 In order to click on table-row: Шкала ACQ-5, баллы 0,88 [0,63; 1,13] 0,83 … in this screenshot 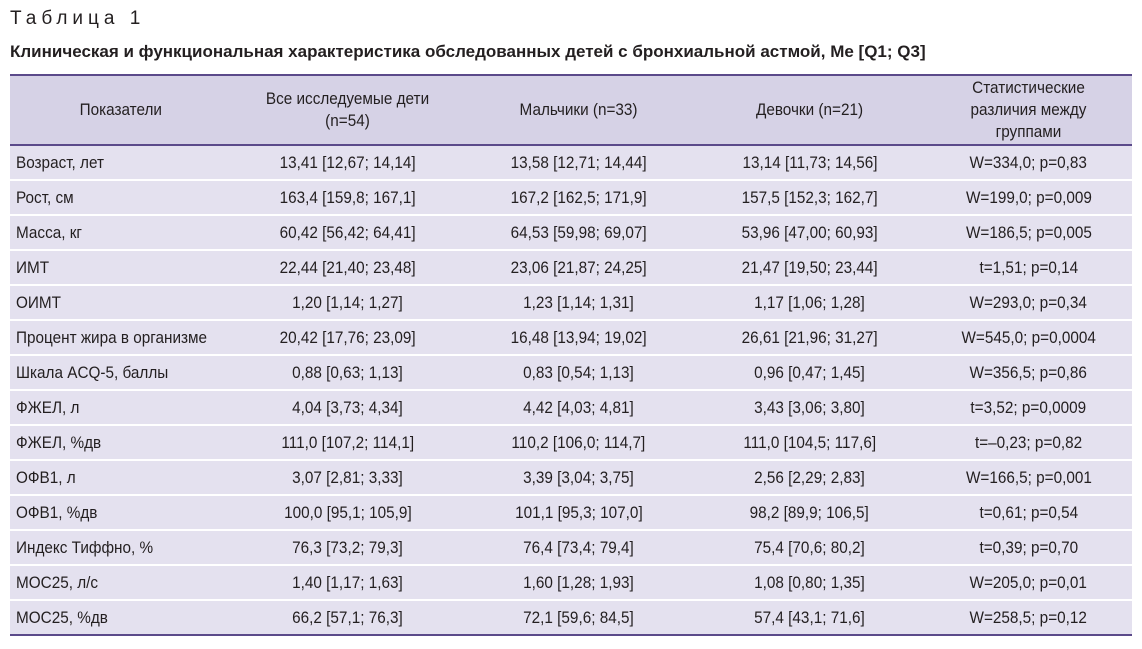, I will do `click(571, 373)`.